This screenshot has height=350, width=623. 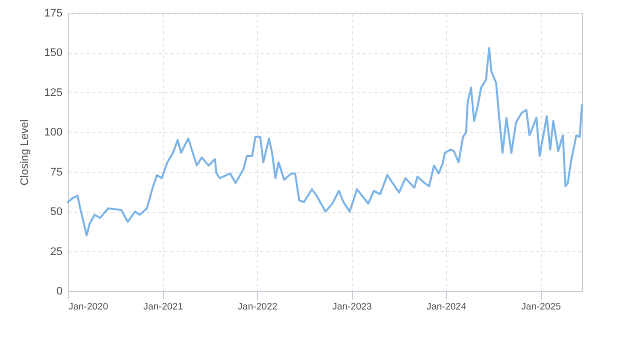 I want to click on y-tick-label: 125, so click(x=53, y=92).